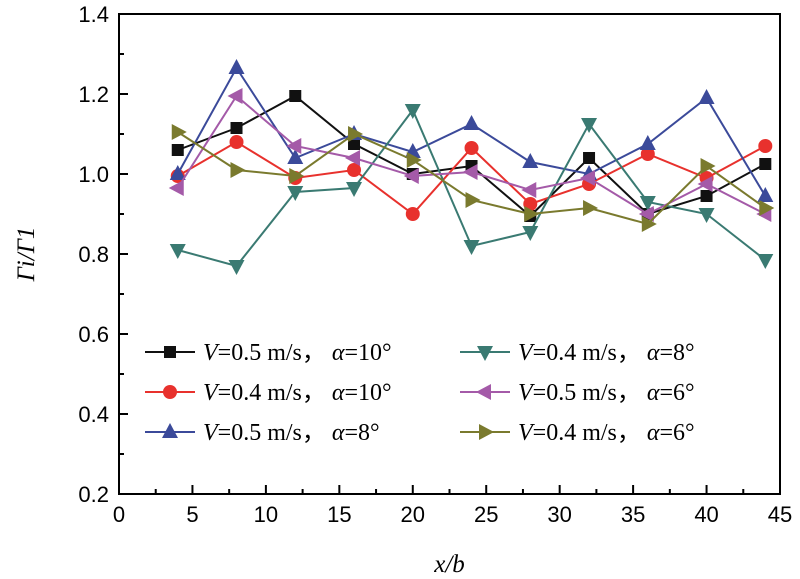 The width and height of the screenshot is (800, 579). I want to click on x-tick-label: 45, so click(780, 514).